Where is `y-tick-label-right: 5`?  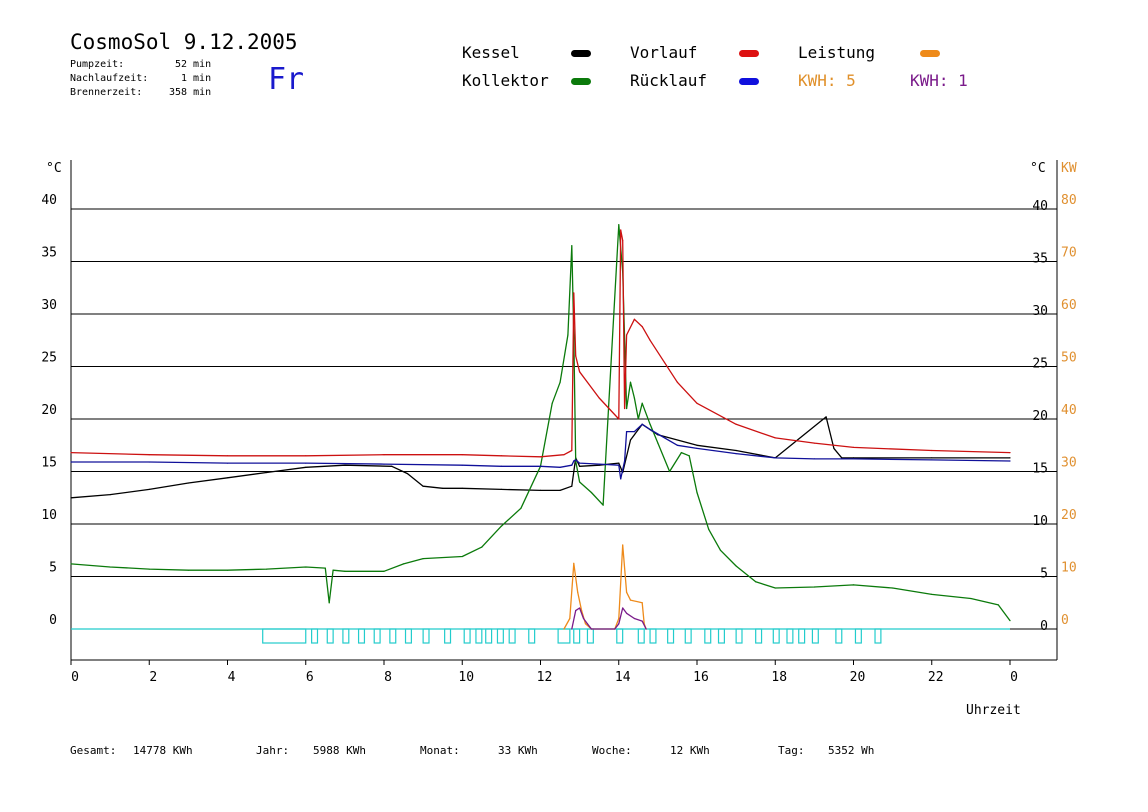 y-tick-label-right: 5 is located at coordinates (1044, 574).